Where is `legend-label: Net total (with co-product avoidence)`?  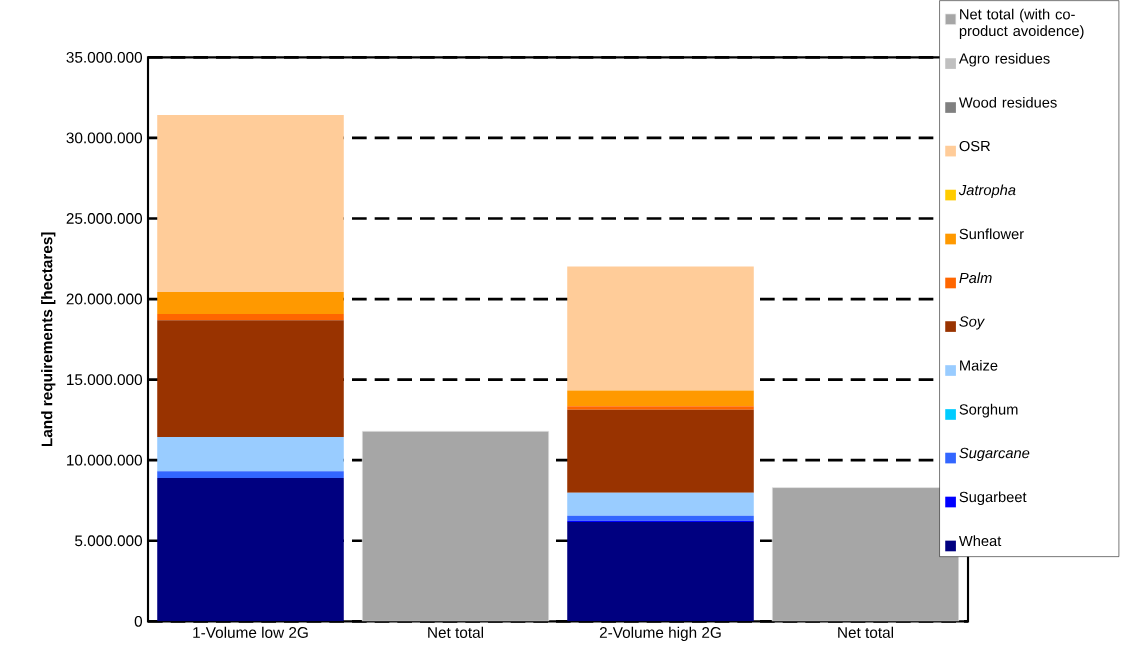 legend-label: Net total (with co-product avoidence) is located at coordinates (1021, 23).